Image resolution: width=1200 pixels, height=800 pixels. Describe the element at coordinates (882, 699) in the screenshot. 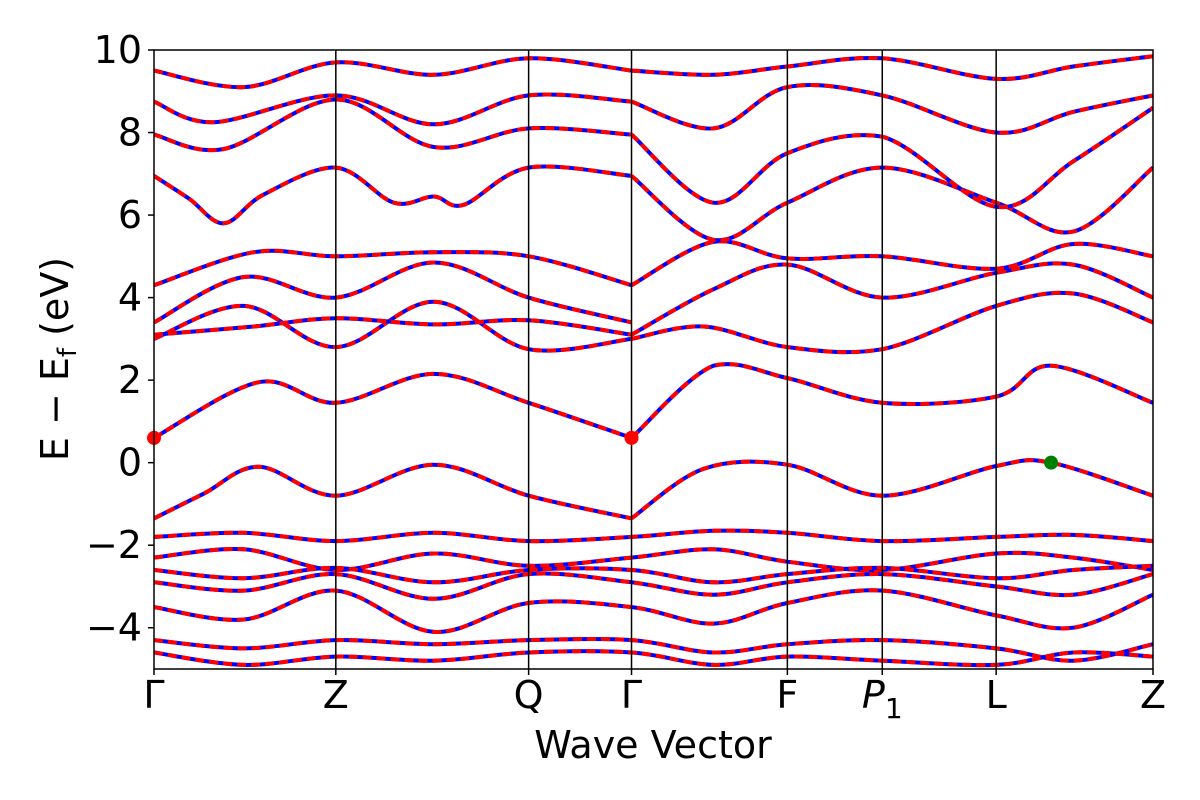

I see `x-tick-label: P1` at that location.